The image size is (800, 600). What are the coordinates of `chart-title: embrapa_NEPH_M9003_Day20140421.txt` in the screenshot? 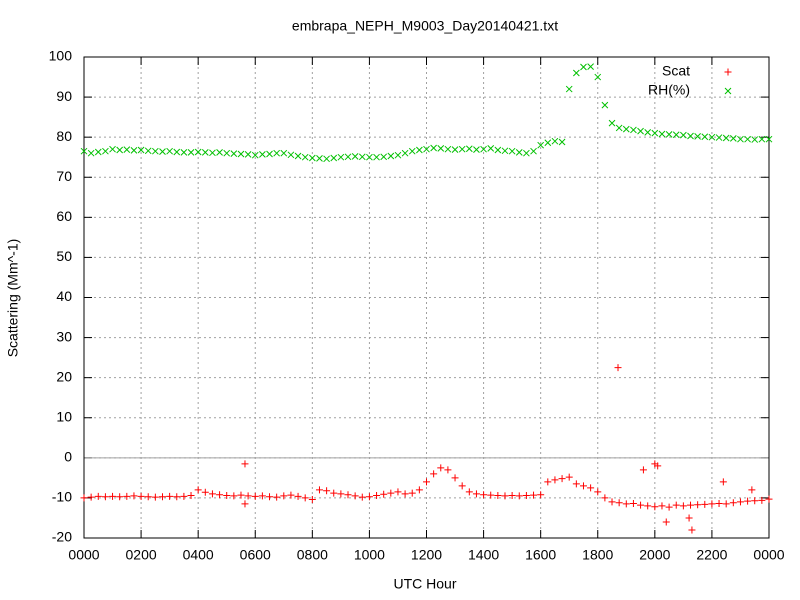 It's located at (425, 26).